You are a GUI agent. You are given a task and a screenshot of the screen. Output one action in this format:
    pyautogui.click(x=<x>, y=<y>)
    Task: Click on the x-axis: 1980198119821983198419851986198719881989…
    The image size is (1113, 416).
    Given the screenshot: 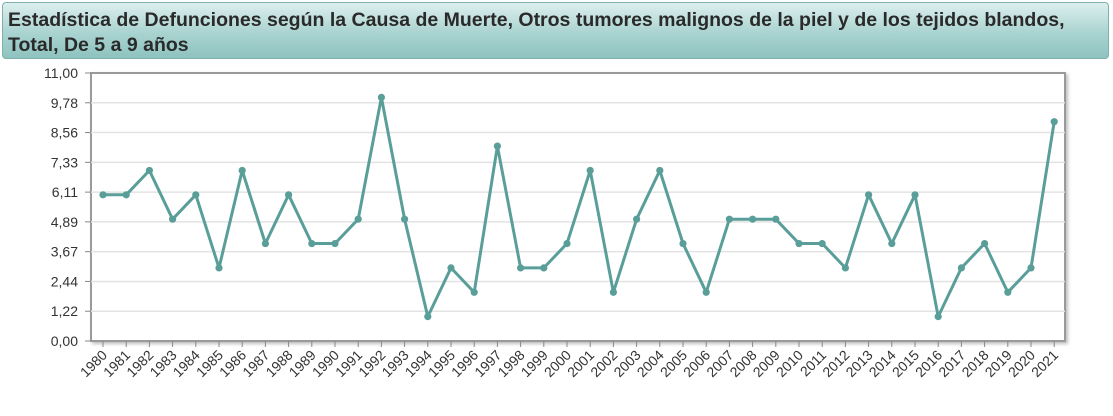 What is the action you would take?
    pyautogui.click(x=569, y=360)
    